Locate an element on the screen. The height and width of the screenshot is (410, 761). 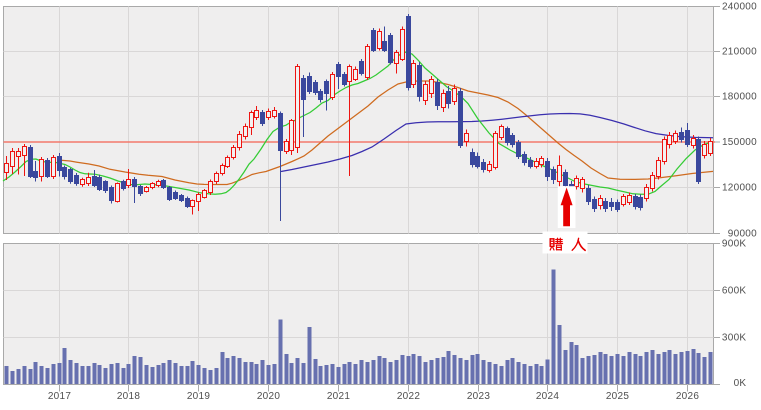
svg-text: 900K is located at coordinates (734, 243).